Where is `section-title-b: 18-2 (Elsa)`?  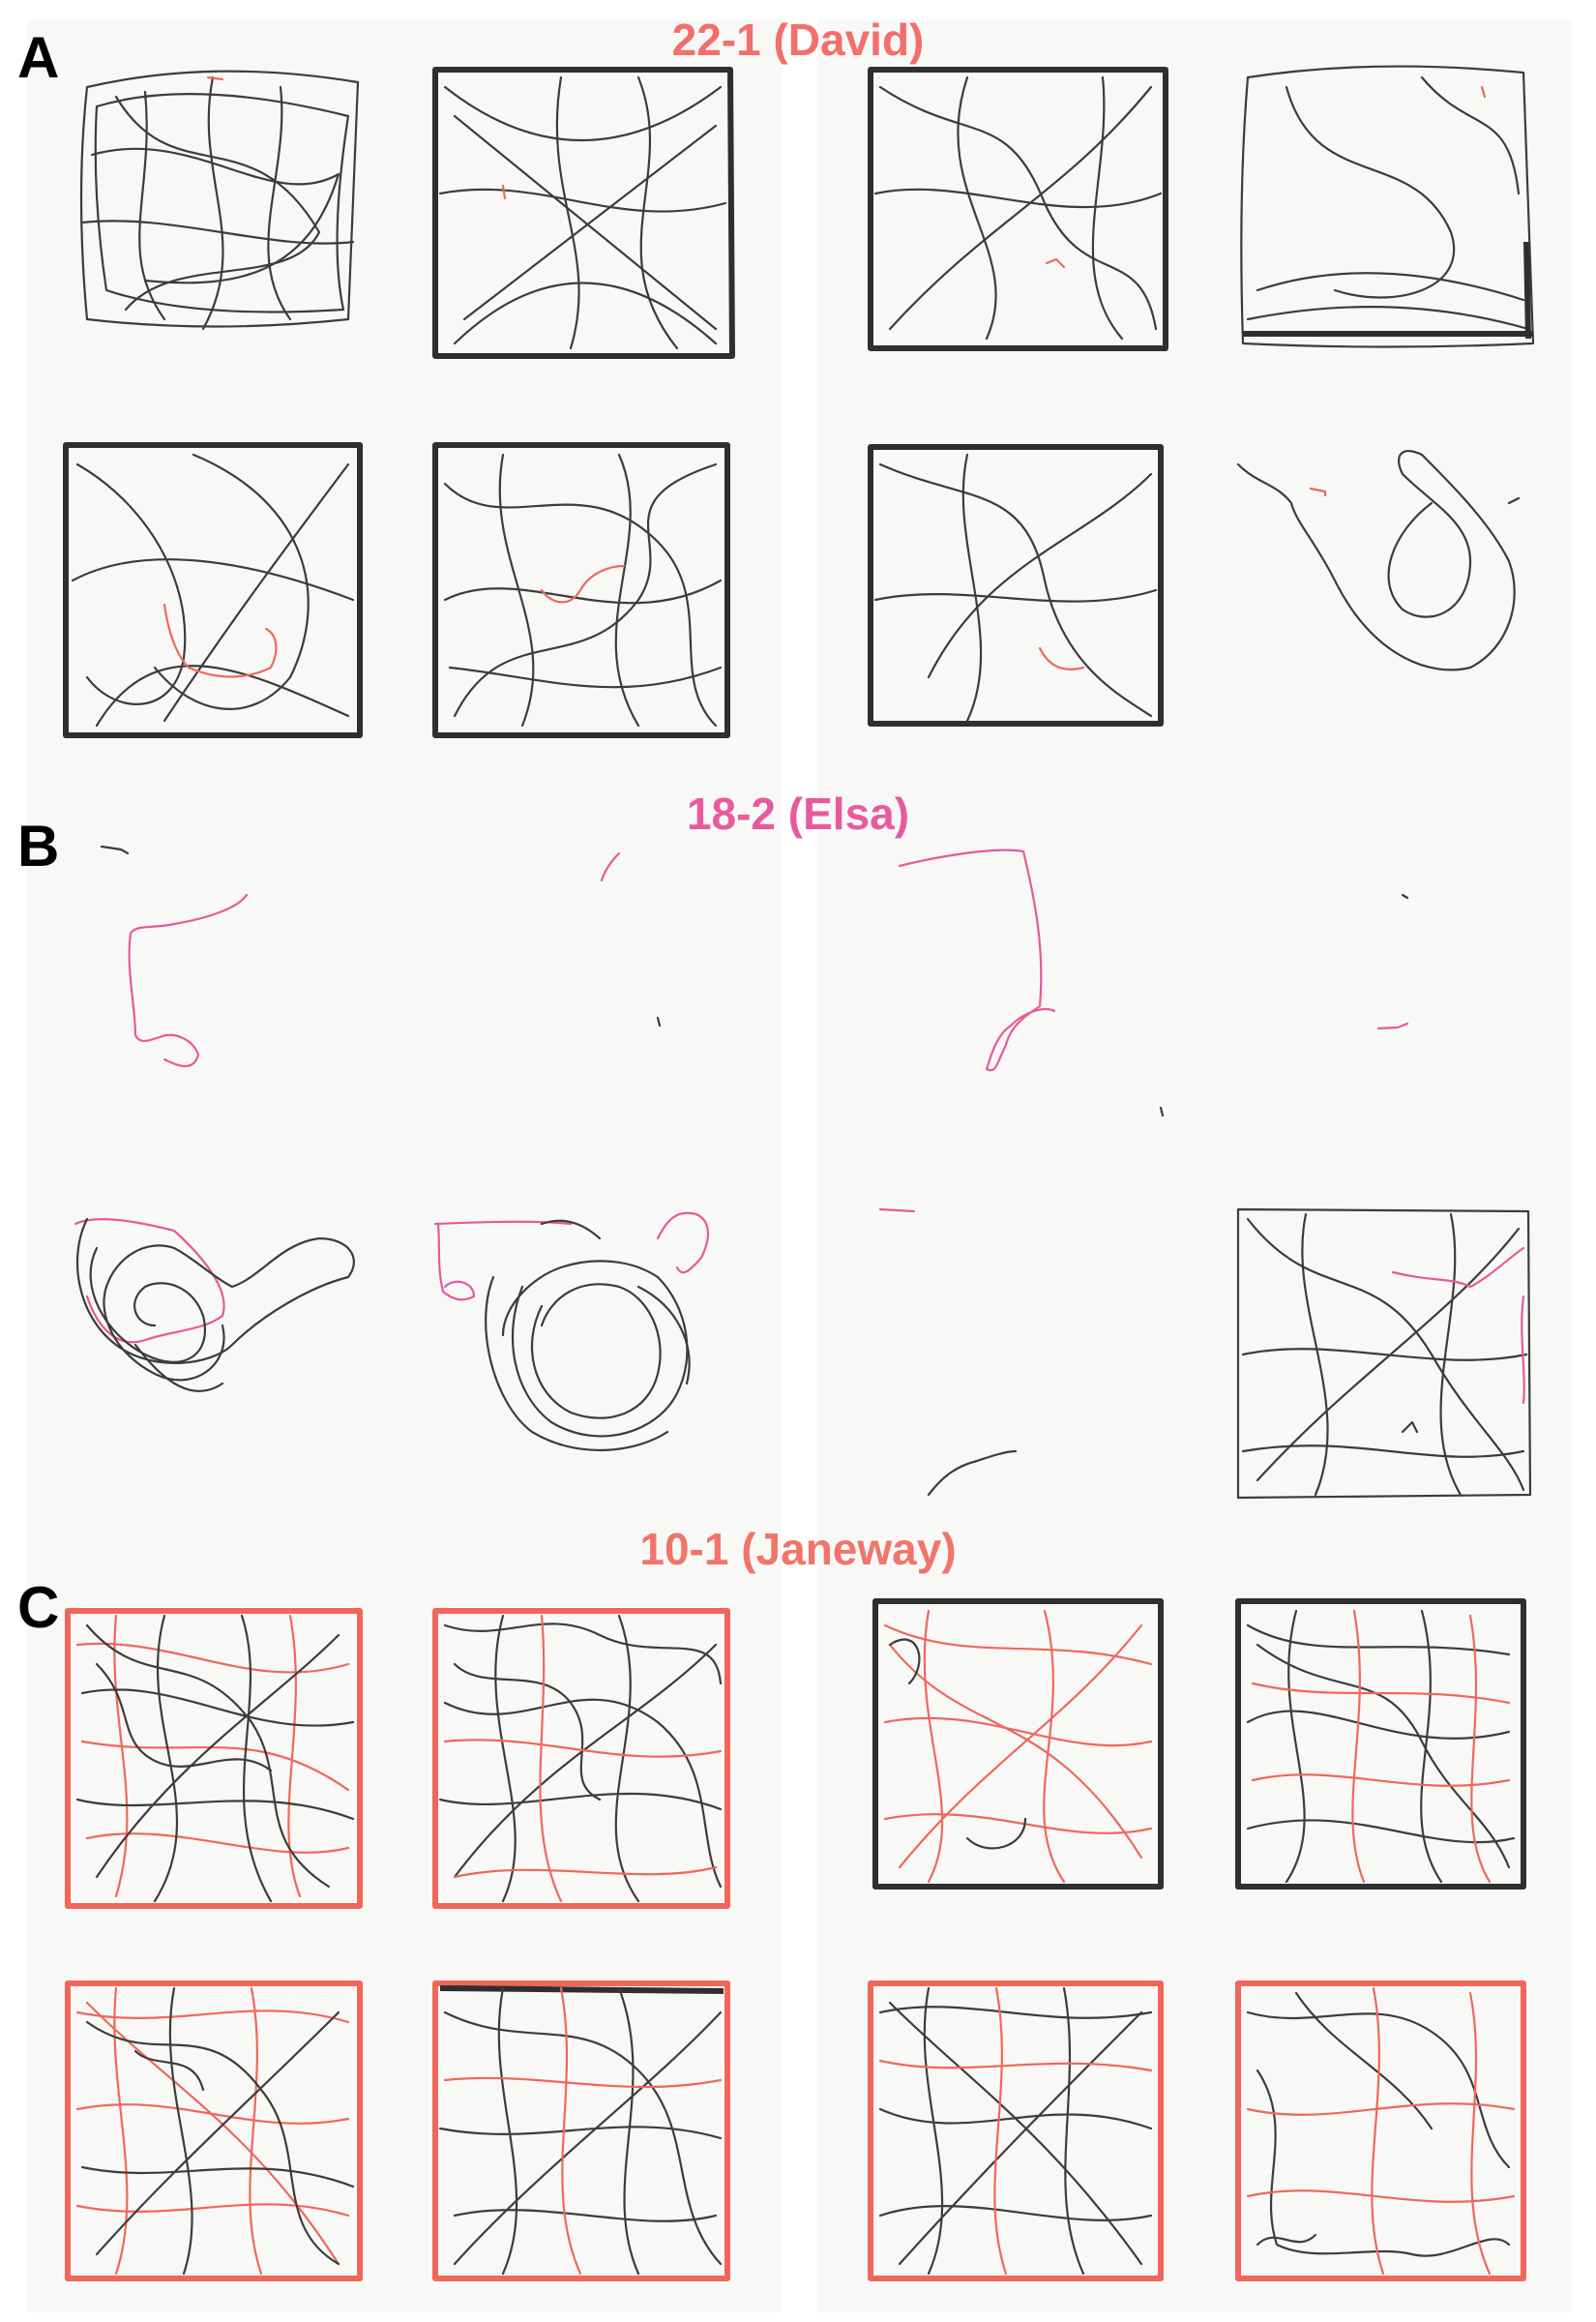 section-title-b: 18-2 (Elsa) is located at coordinates (798, 813).